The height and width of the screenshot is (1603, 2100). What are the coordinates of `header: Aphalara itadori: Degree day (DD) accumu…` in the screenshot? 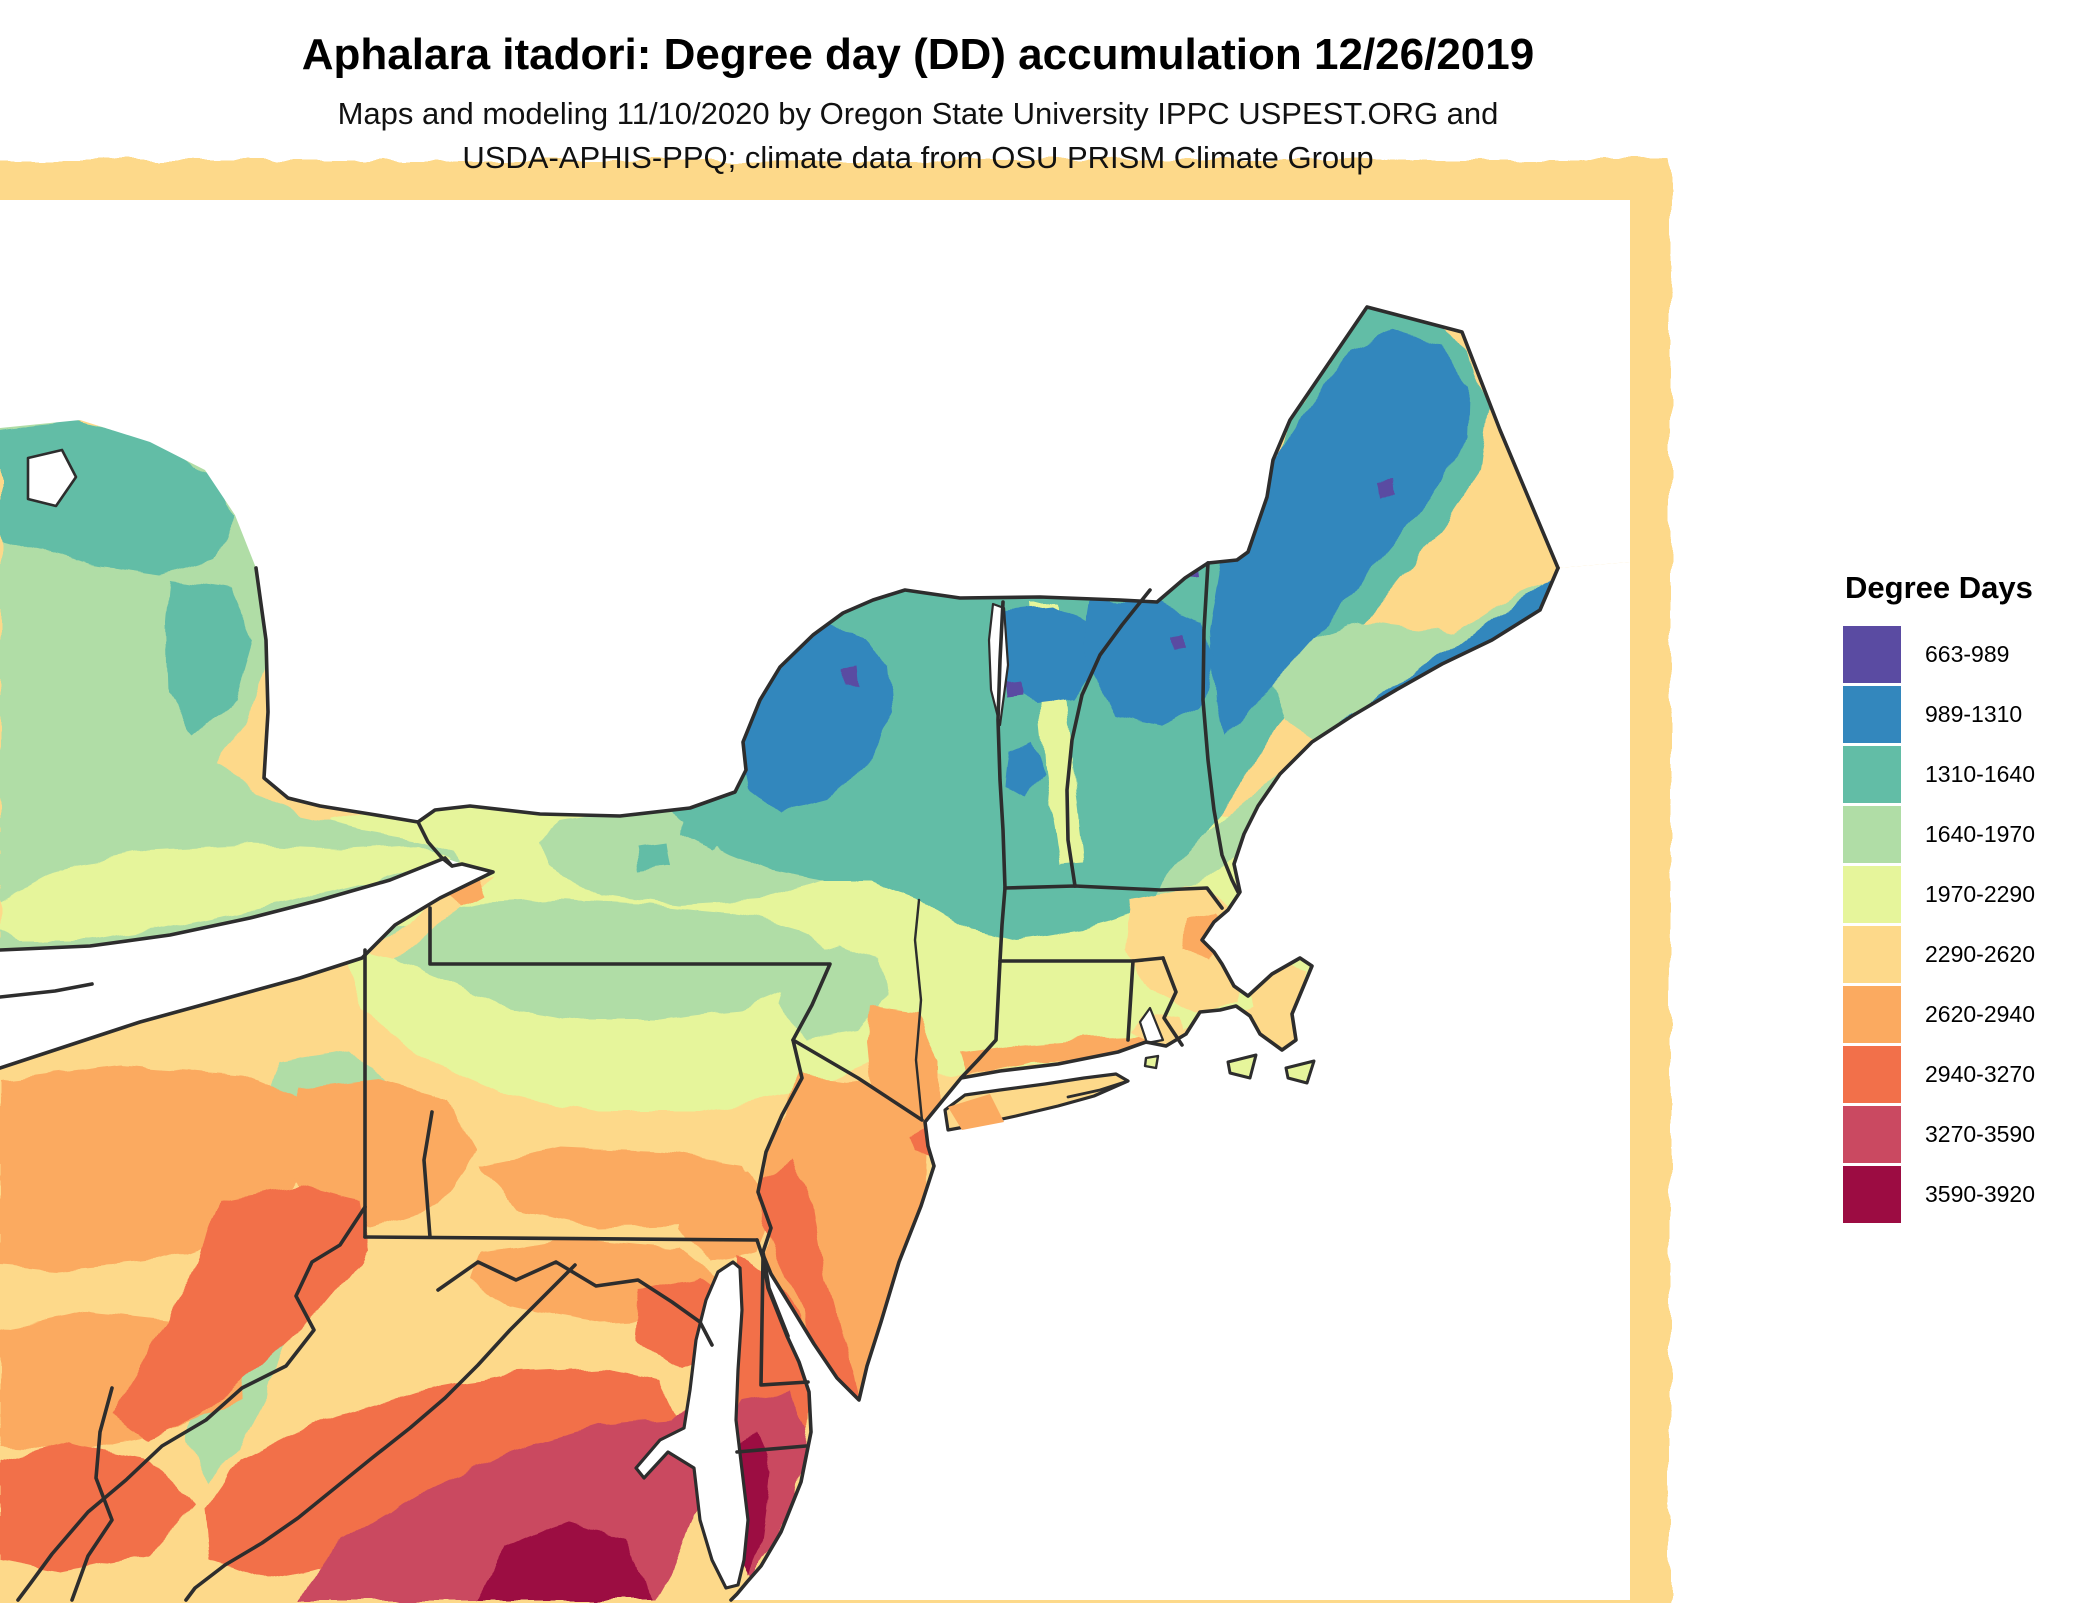 It's located at (918, 105).